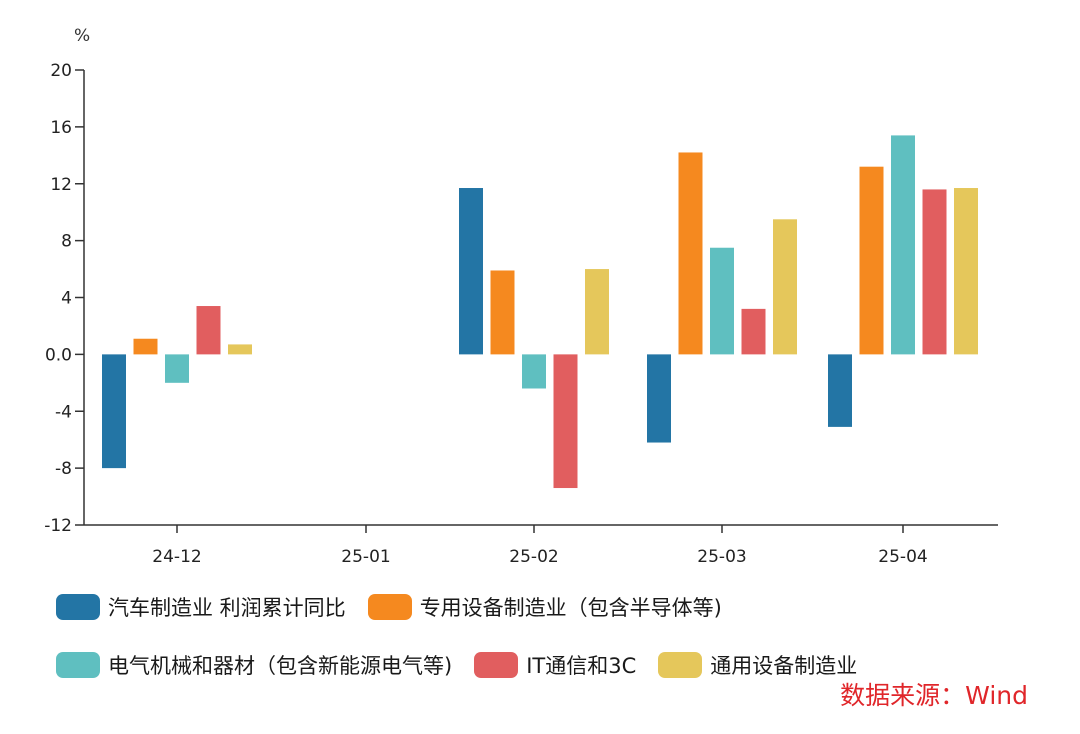  Describe the element at coordinates (58, 526) in the screenshot. I see `y-tick-label: -12` at that location.